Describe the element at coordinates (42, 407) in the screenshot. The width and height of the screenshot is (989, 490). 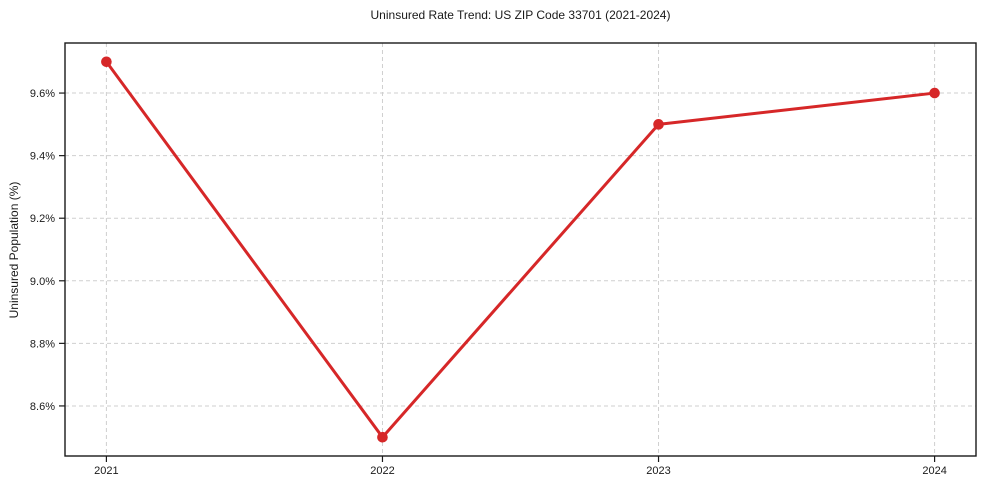
I see `y-tick-label: 8.6%` at that location.